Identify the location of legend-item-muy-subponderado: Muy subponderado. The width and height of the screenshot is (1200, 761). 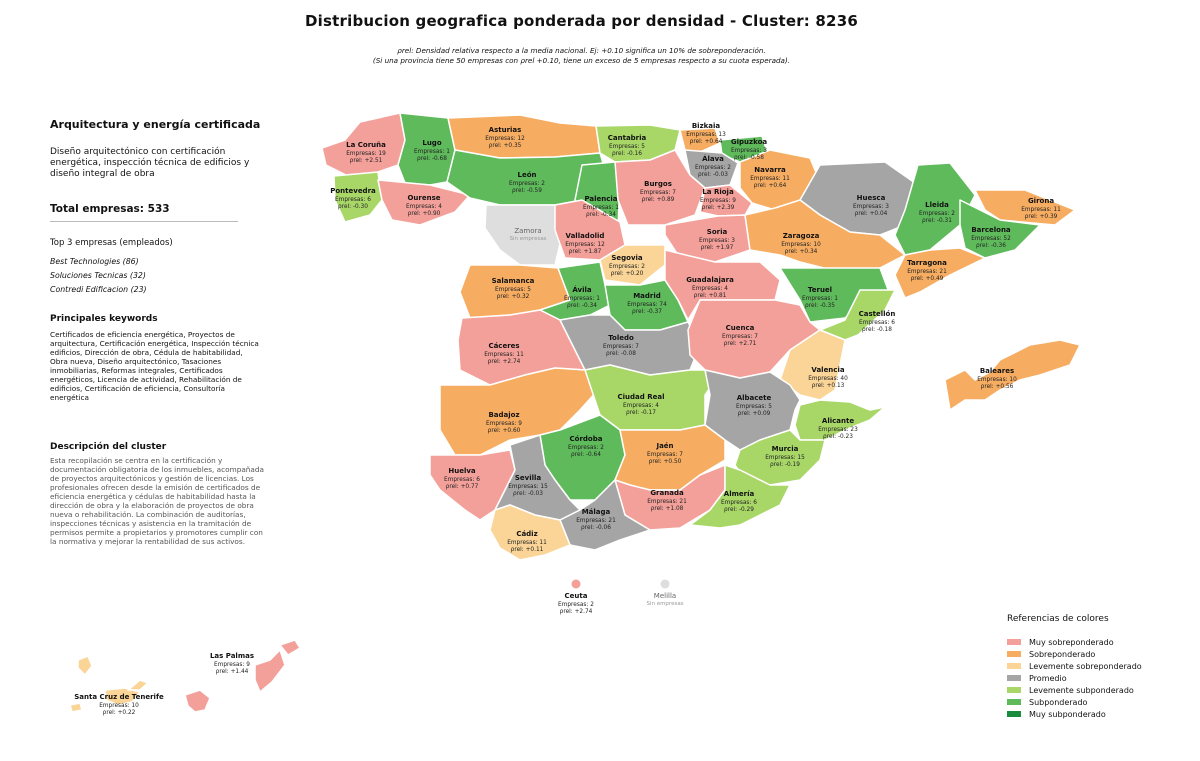
(1092, 714).